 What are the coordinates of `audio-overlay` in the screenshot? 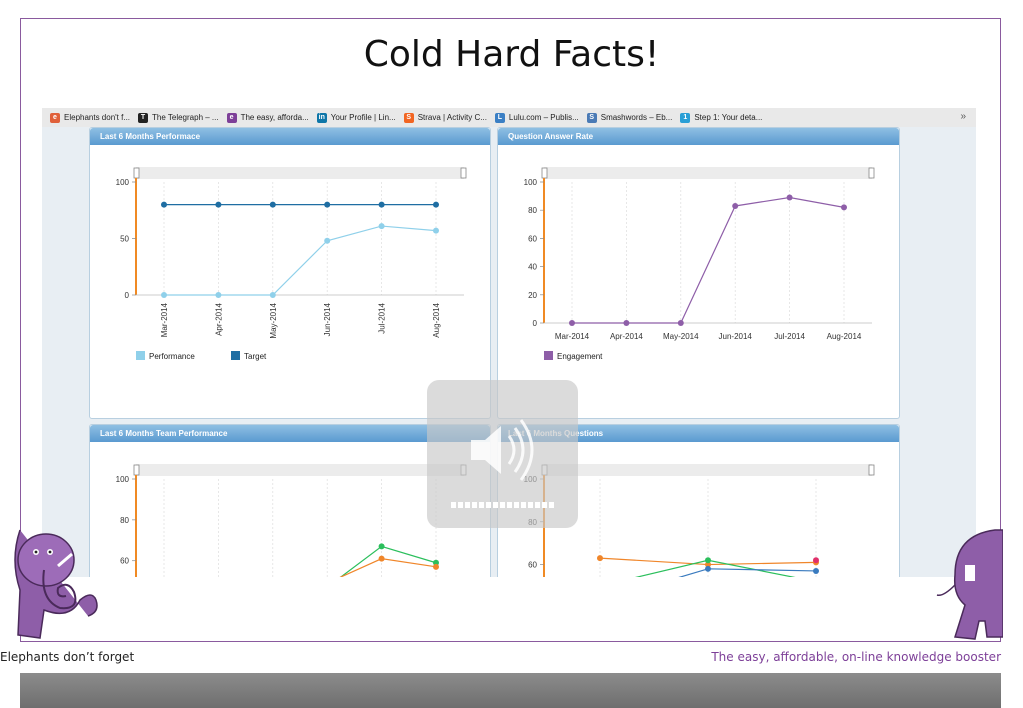 It's located at (502, 454).